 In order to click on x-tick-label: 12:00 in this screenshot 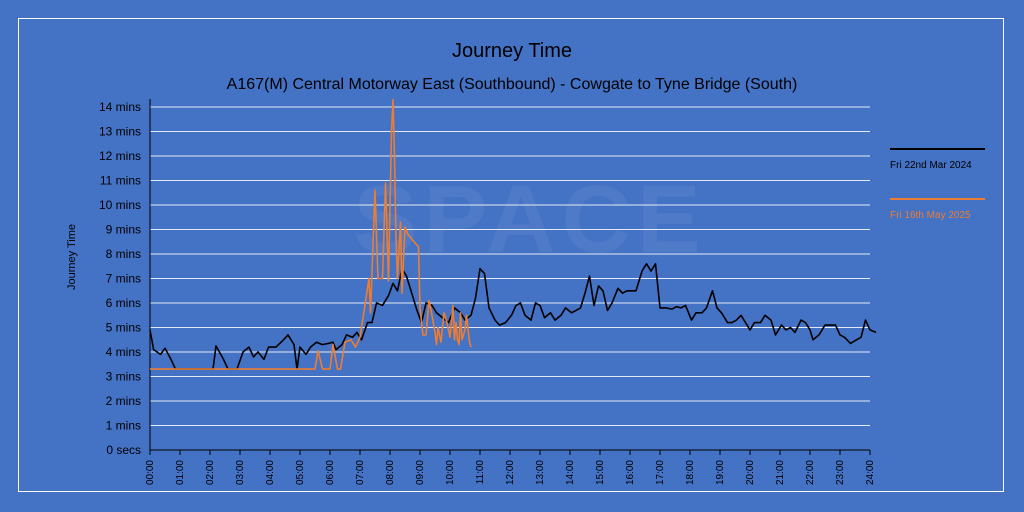, I will do `click(510, 472)`.